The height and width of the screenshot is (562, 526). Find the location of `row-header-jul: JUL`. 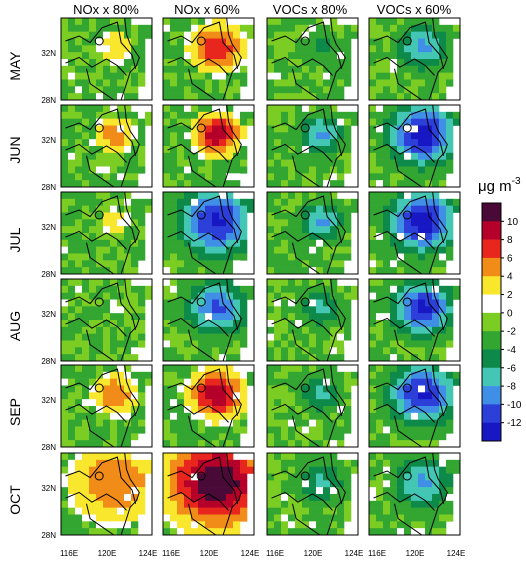

row-header-jul: JUL is located at coordinates (15, 239).